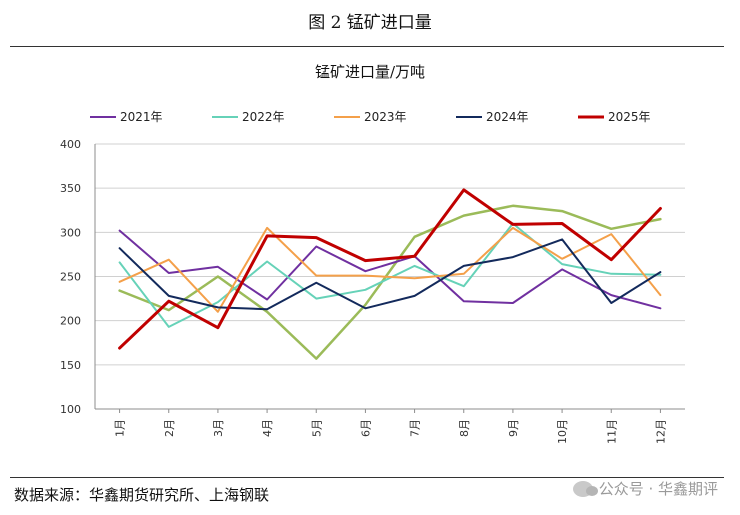 This screenshot has width=740, height=515. I want to click on legend-label: 2023年, so click(385, 117).